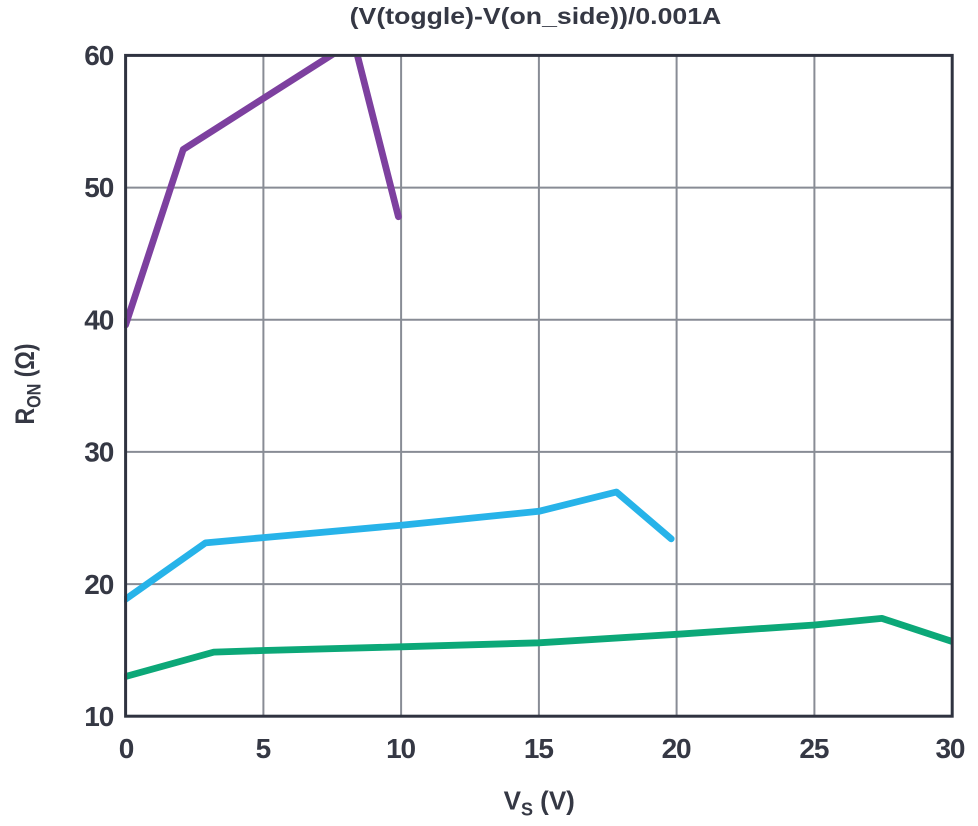 The height and width of the screenshot is (826, 978). I want to click on svg-text: 0, so click(127, 748).